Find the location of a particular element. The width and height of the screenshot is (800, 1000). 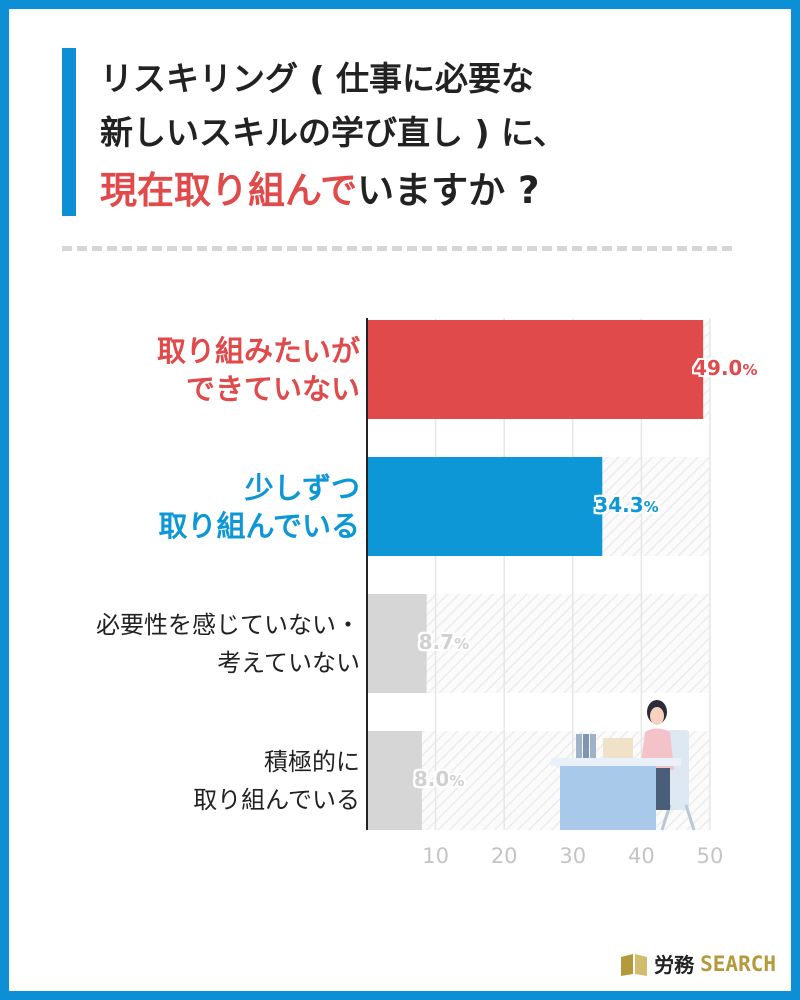

value-number: 8.0 is located at coordinates (431, 778).